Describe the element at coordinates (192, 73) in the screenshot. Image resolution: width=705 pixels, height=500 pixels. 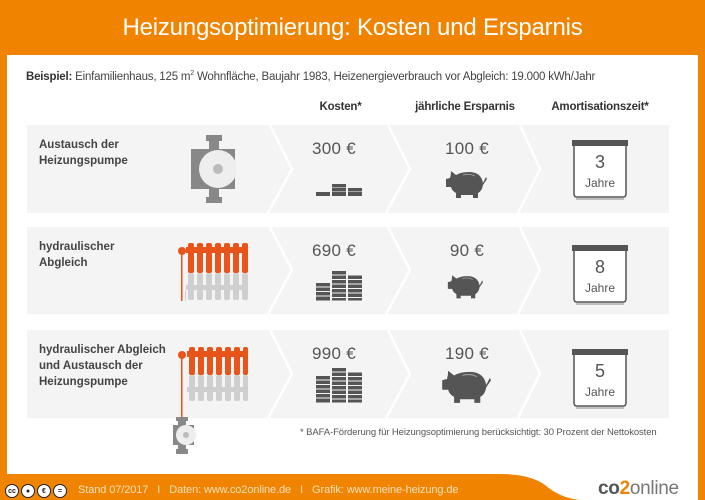
I see `superscript: 2` at that location.